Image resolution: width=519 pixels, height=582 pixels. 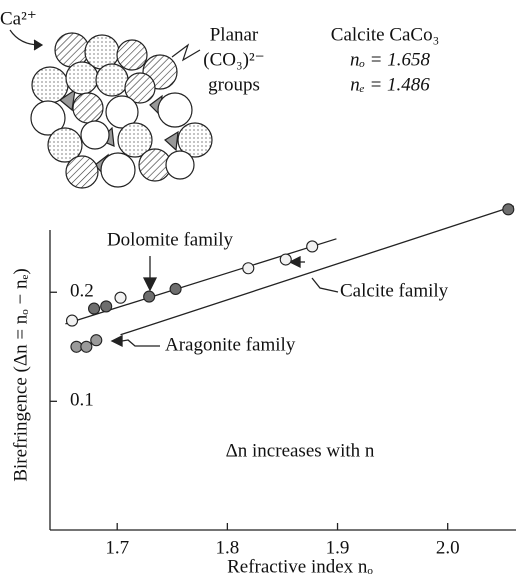 I want to click on x-tick-label: 2.0, so click(x=448, y=547).